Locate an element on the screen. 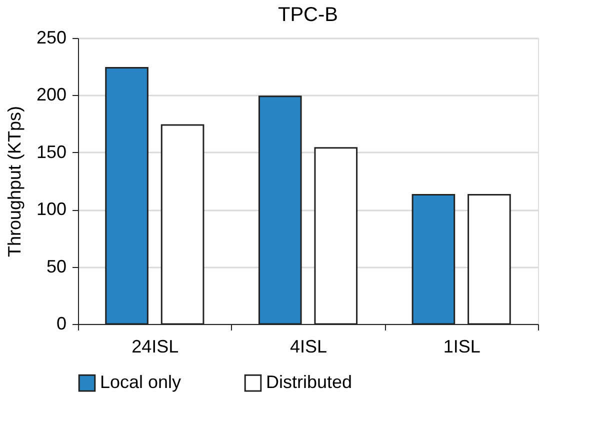  y-tick-label: 100 is located at coordinates (51, 209).